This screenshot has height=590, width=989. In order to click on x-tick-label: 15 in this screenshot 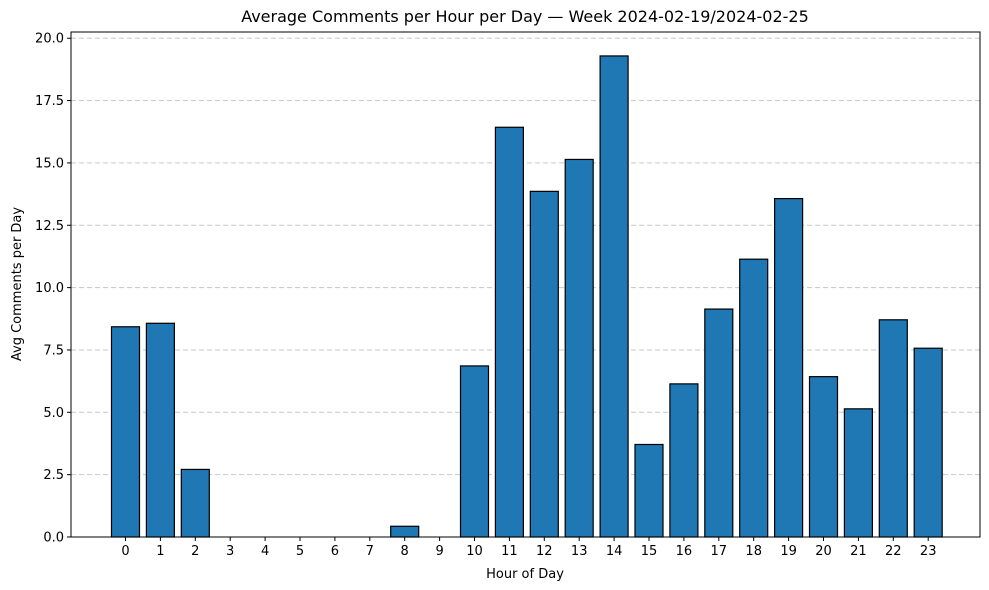, I will do `click(649, 551)`.